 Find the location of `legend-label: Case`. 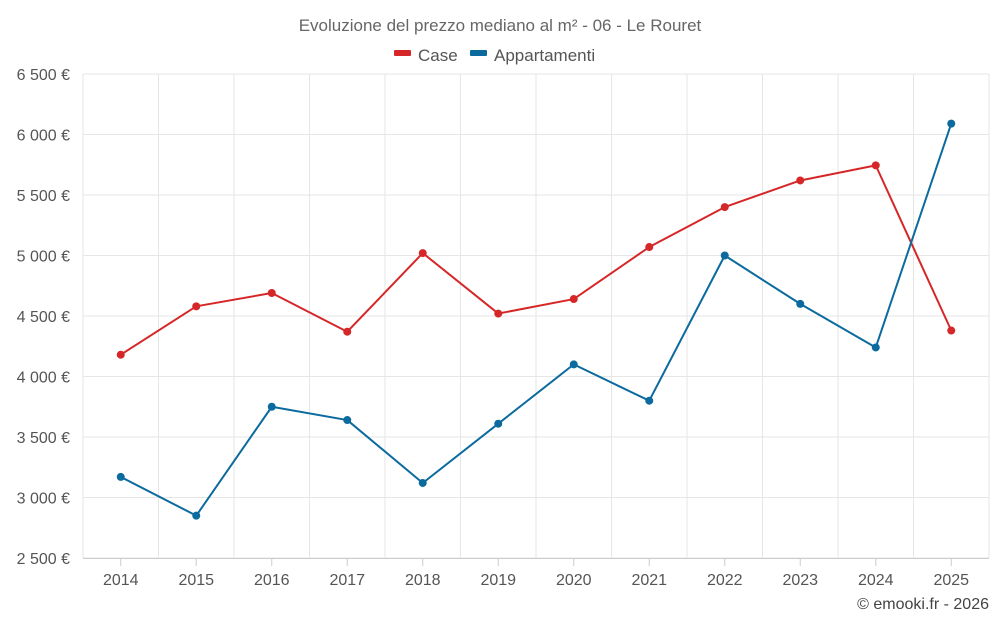

legend-label: Case is located at coordinates (438, 55).